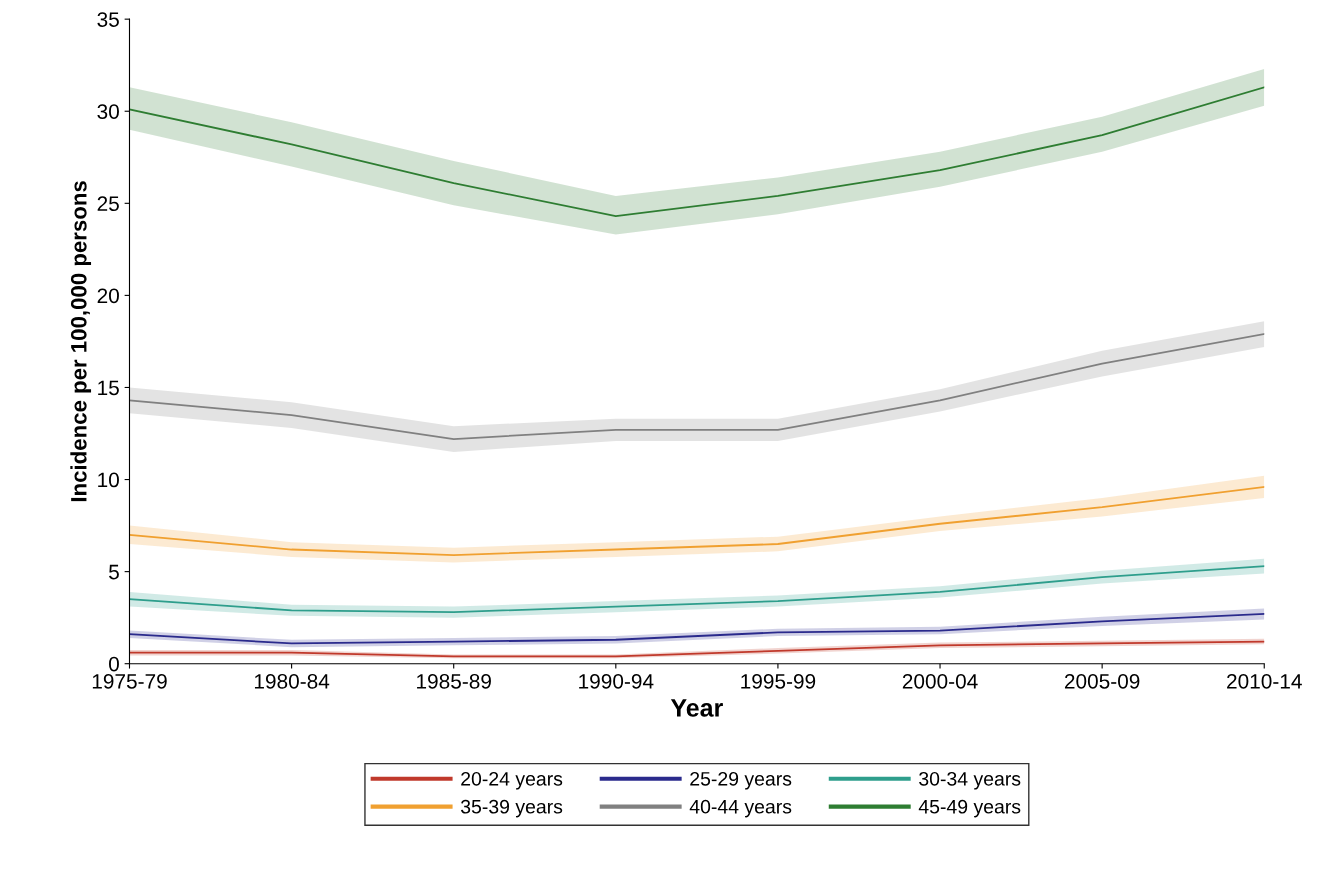 Image resolution: width=1335 pixels, height=871 pixels. I want to click on y-tick-label: 30, so click(108, 111).